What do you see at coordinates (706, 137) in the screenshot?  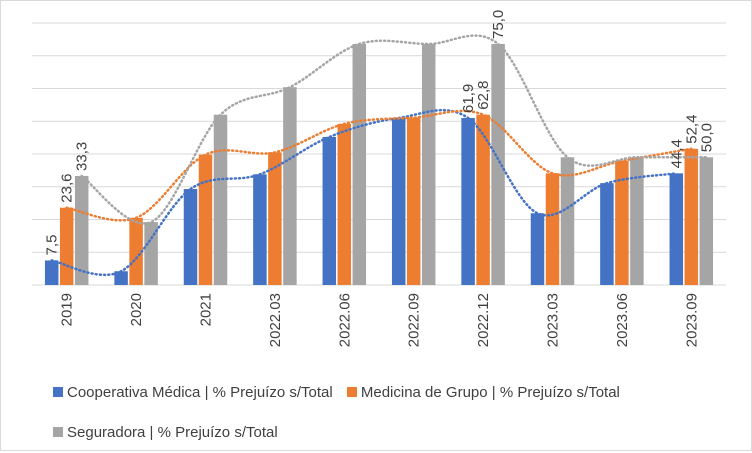 I see `data-label-seguradora: 50,0` at bounding box center [706, 137].